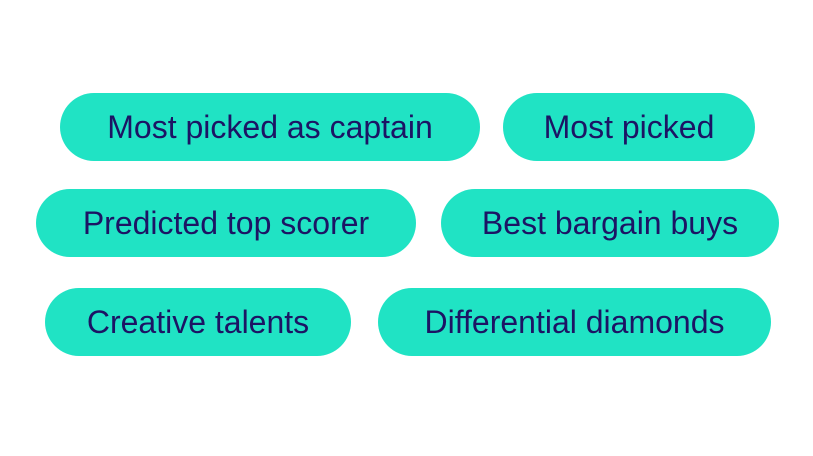 The width and height of the screenshot is (813, 456). Describe the element at coordinates (270, 127) in the screenshot. I see `chip-most-picked-as-captain: Most picked as captain` at that location.